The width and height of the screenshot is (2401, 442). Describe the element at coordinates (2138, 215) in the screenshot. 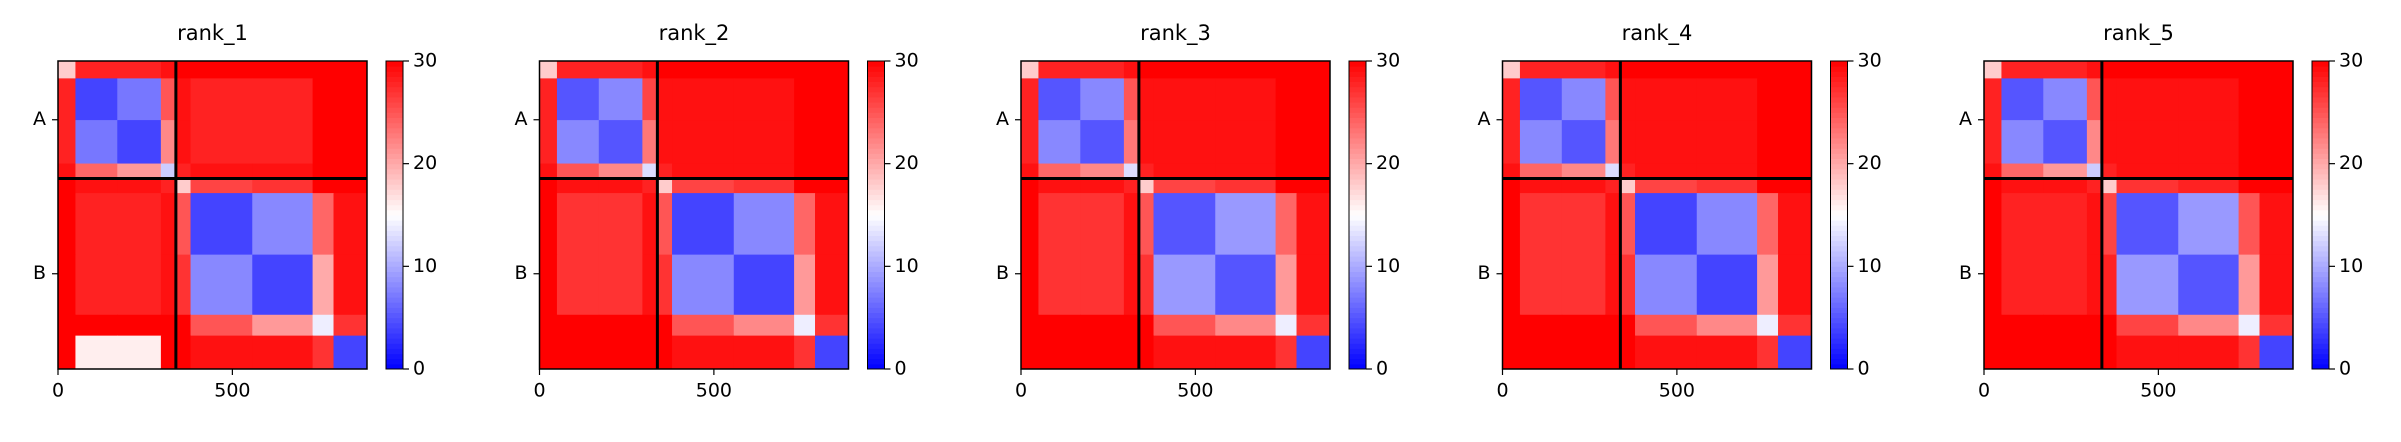

I see `plot-frame` at that location.